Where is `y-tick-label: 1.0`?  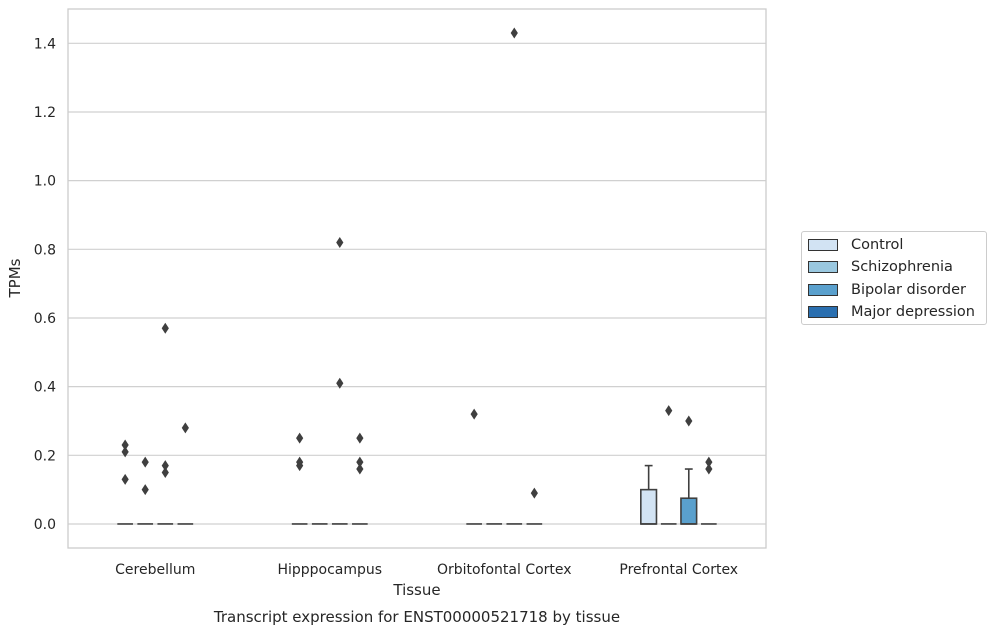 y-tick-label: 1.0 is located at coordinates (45, 182).